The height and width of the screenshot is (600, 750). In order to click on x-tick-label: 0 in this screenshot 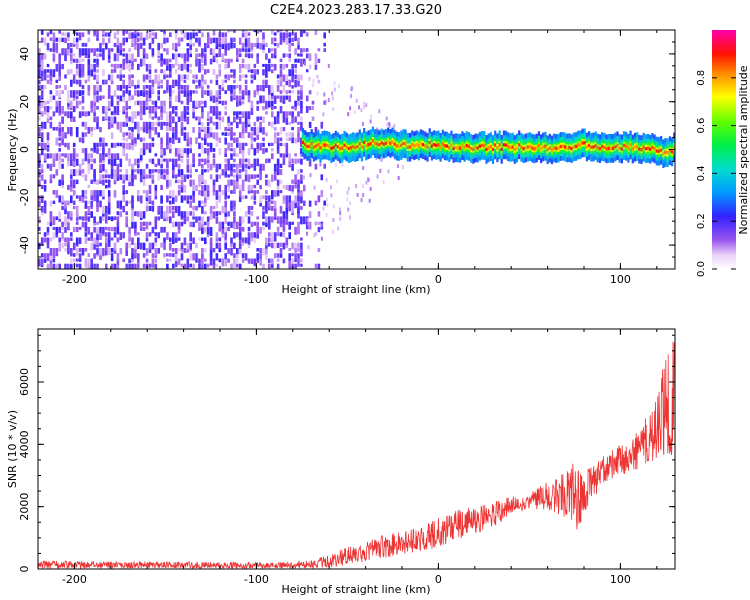, I will do `click(438, 579)`.